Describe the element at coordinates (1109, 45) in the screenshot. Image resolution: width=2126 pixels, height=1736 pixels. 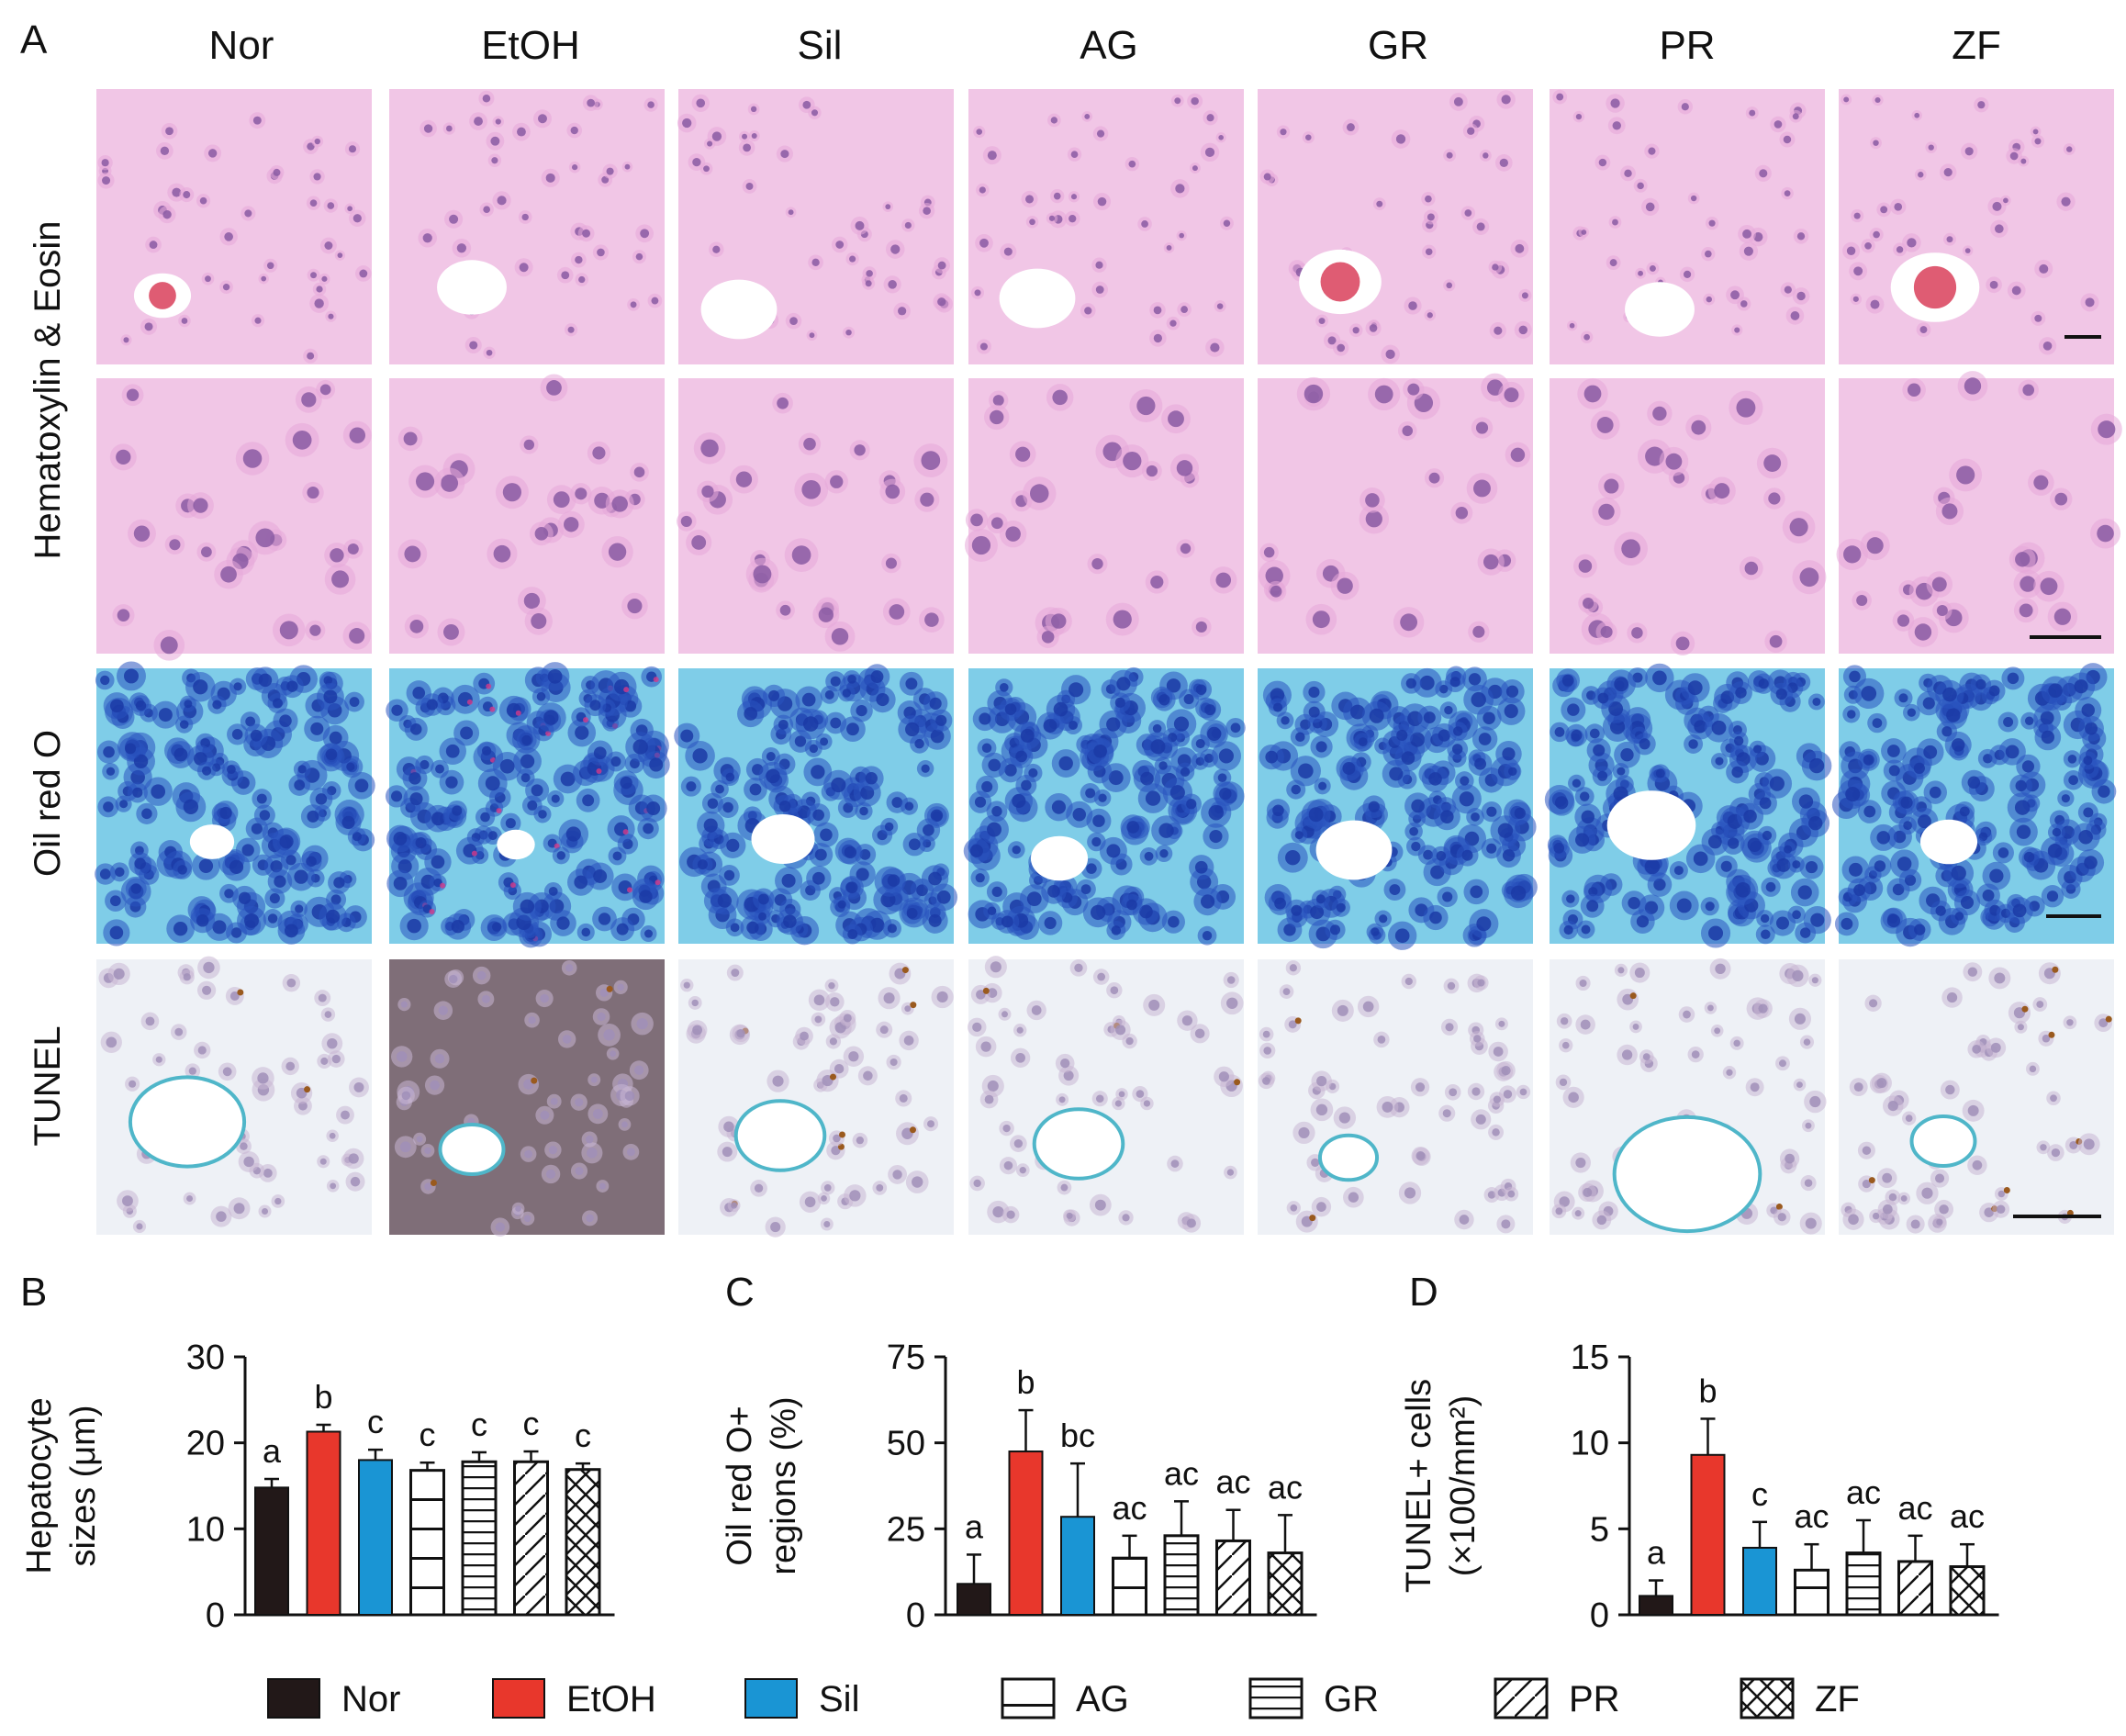
I see `column-header: AG` at that location.